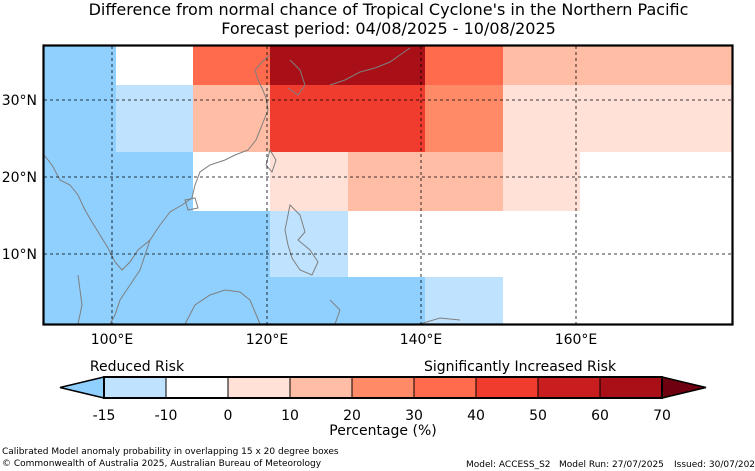  I want to click on colorbar, so click(383, 387).